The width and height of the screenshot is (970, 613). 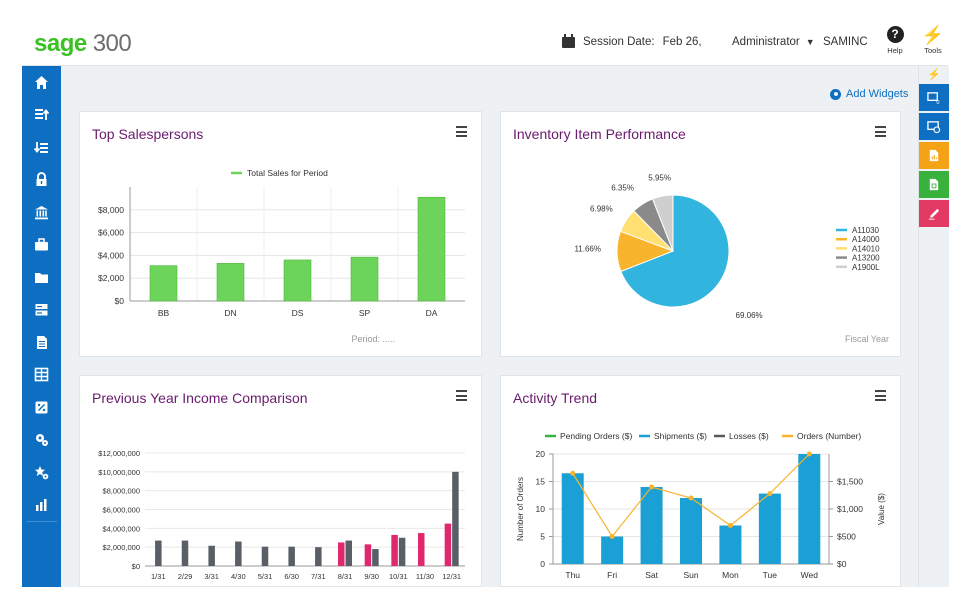 I want to click on y-right-tick-label: $500, so click(x=846, y=537).